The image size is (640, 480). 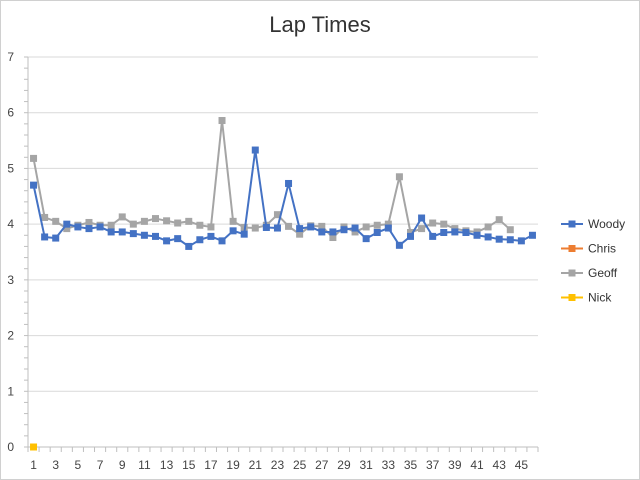 What do you see at coordinates (477, 465) in the screenshot?
I see `x-tick-label: 41` at bounding box center [477, 465].